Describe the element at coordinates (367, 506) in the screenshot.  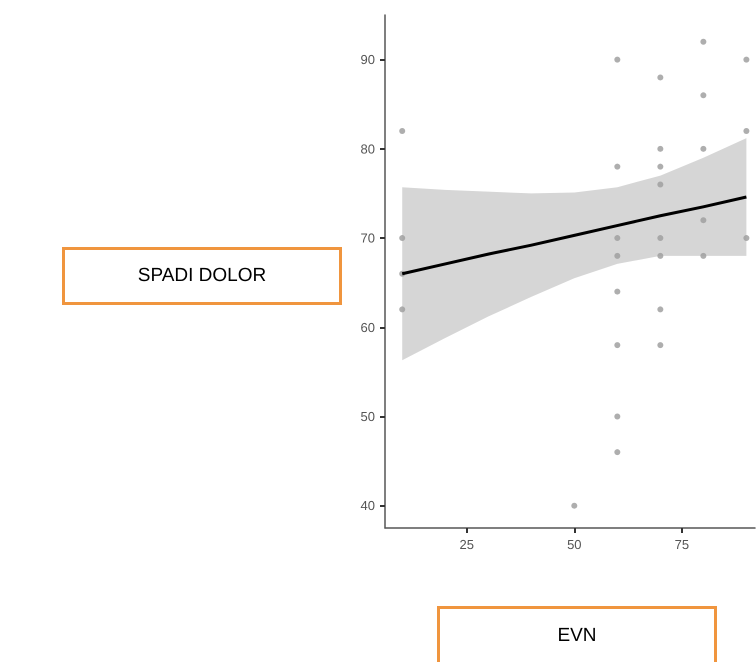
I see `y-tick-label: 40` at that location.